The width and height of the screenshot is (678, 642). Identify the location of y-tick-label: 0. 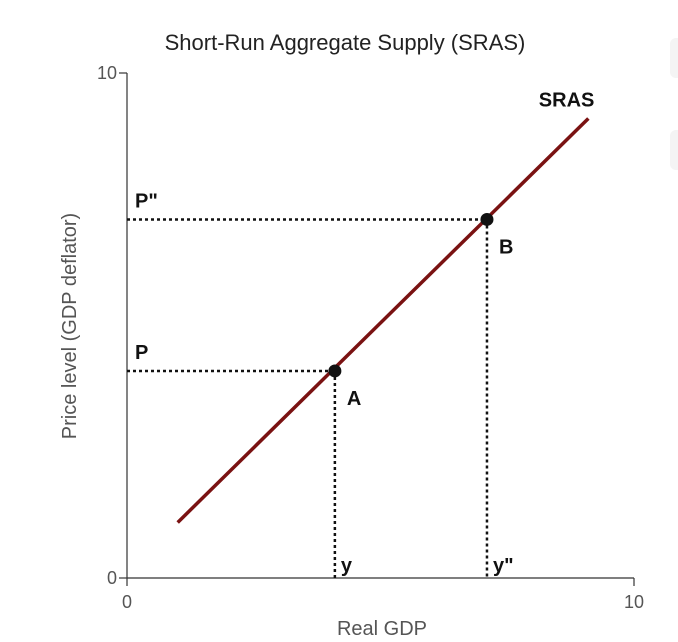
(112, 578).